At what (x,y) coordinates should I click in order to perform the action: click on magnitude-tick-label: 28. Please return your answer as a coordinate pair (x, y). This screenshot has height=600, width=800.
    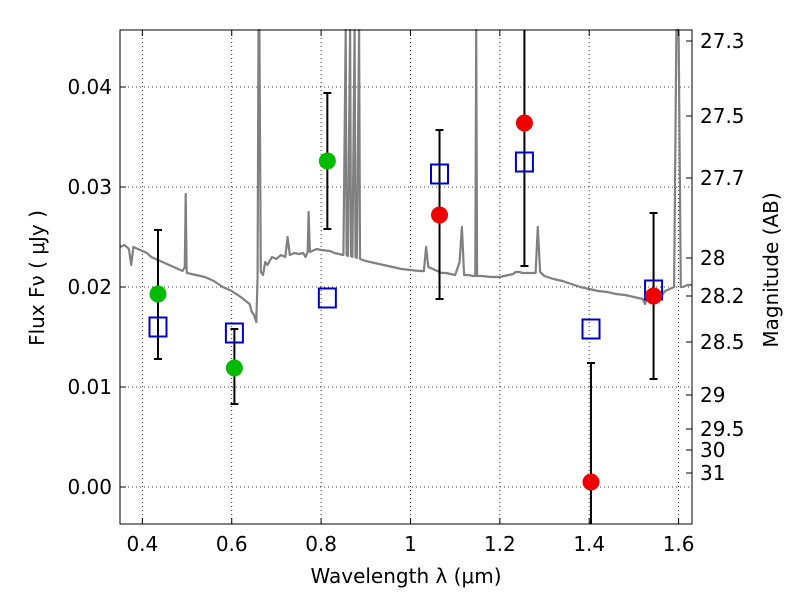
    Looking at the image, I should click on (712, 258).